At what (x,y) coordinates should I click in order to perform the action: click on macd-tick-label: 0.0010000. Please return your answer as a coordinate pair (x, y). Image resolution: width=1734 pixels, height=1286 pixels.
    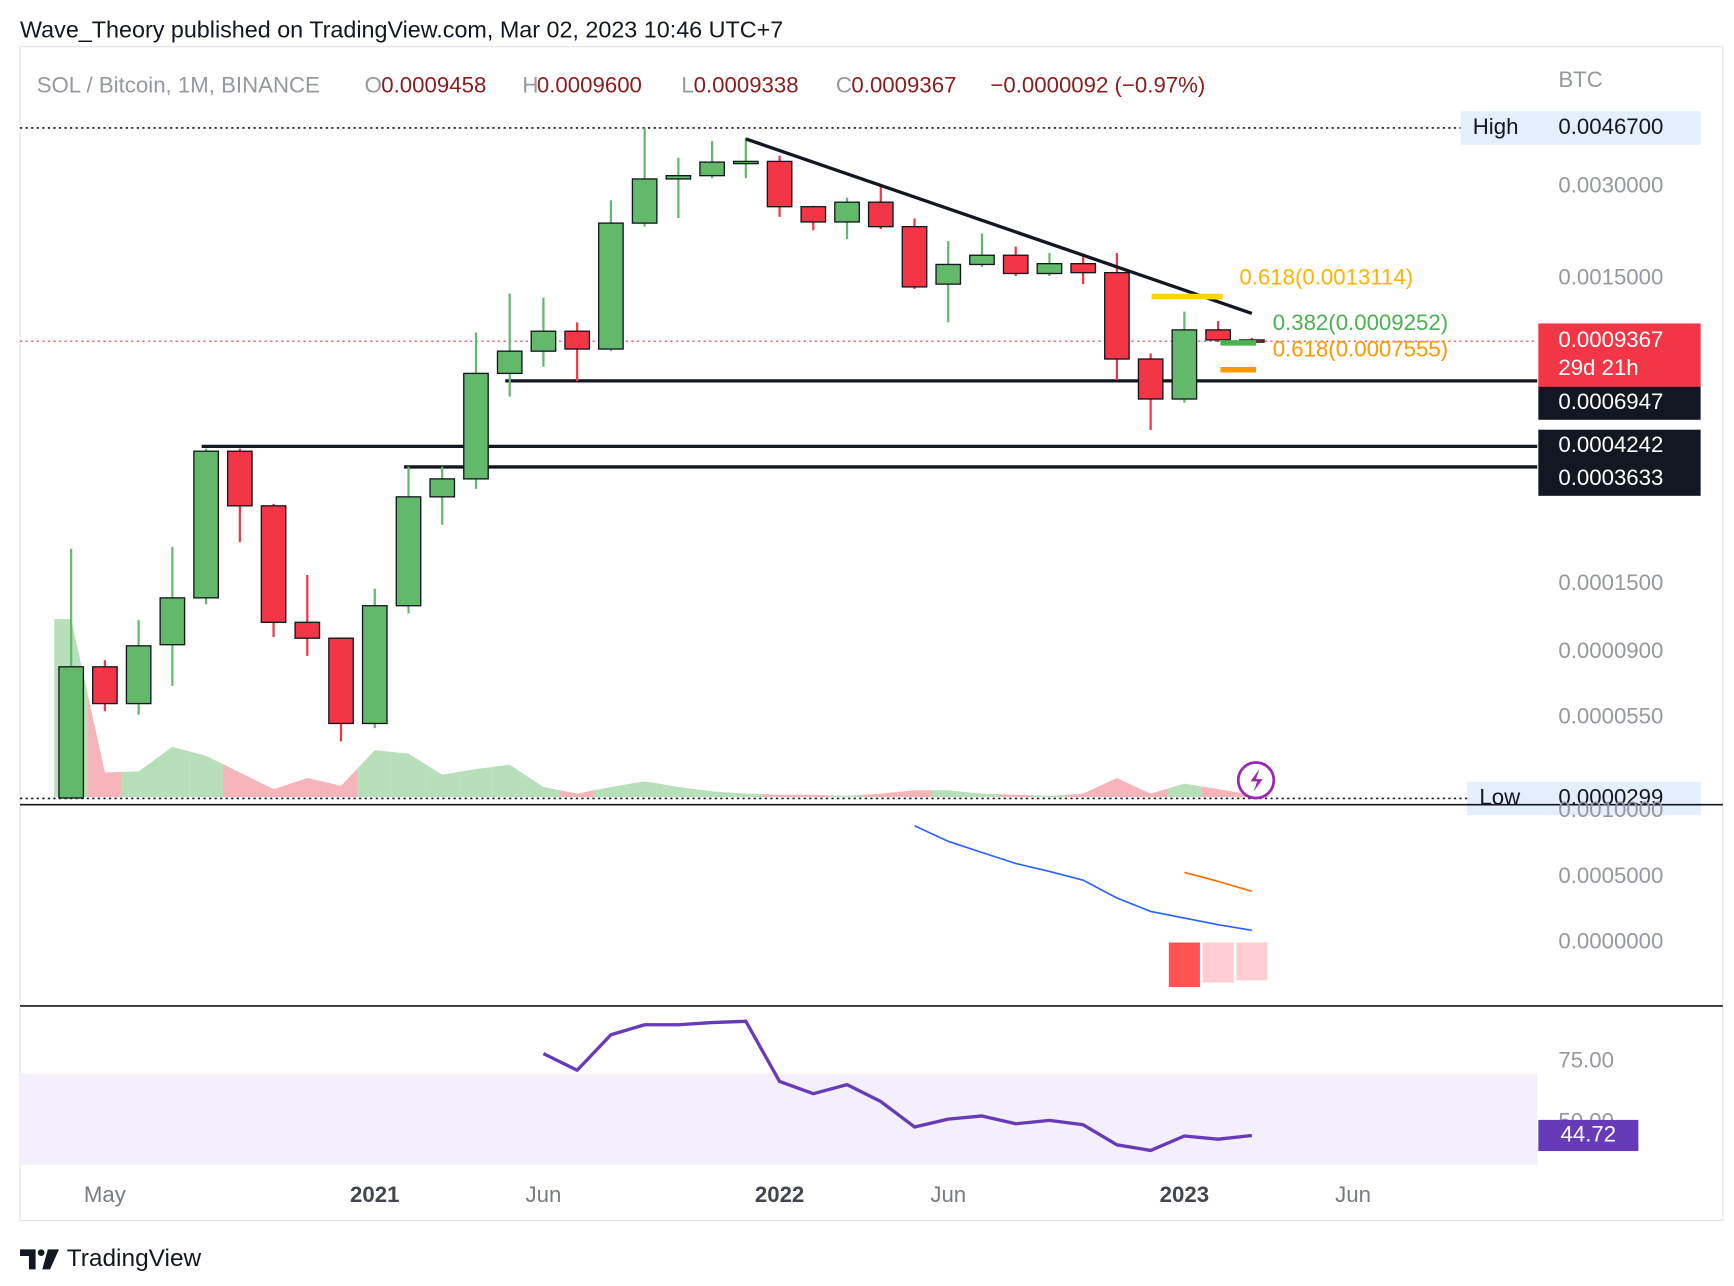
    Looking at the image, I should click on (1610, 809).